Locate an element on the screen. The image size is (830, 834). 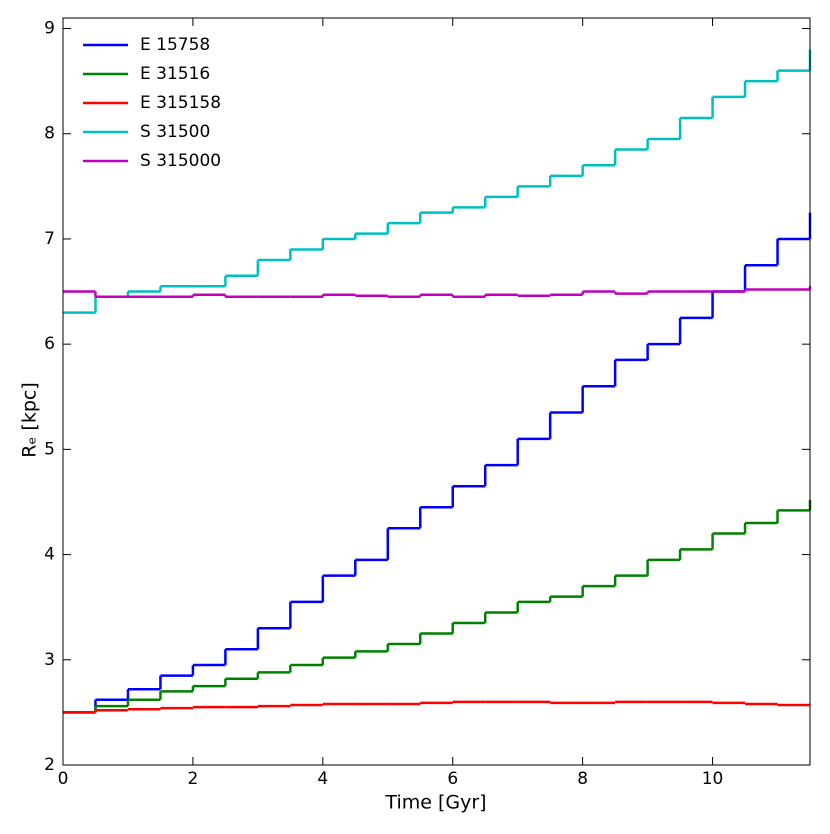
x-tick-label: 8 is located at coordinates (582, 779).